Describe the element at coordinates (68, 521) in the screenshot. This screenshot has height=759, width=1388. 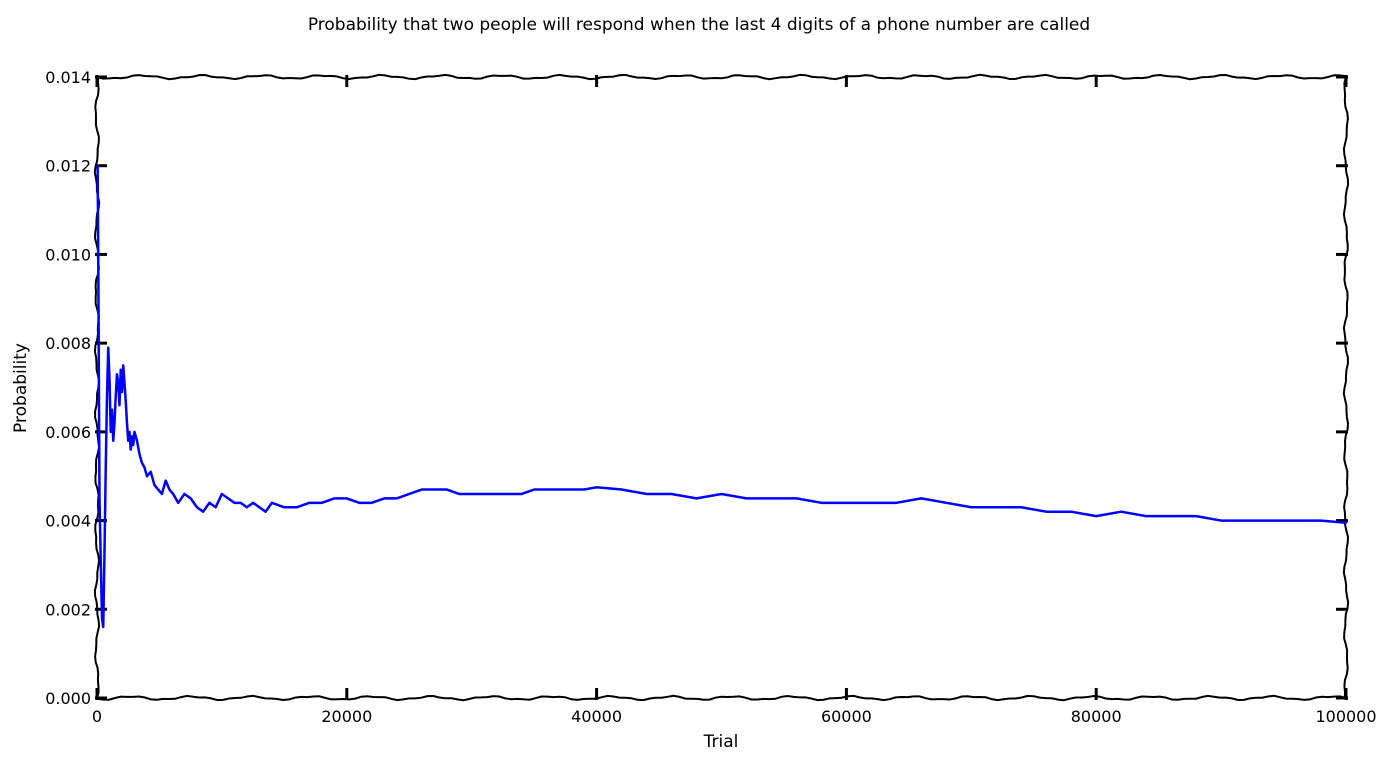
I see `y-tick-label: 0.004` at that location.